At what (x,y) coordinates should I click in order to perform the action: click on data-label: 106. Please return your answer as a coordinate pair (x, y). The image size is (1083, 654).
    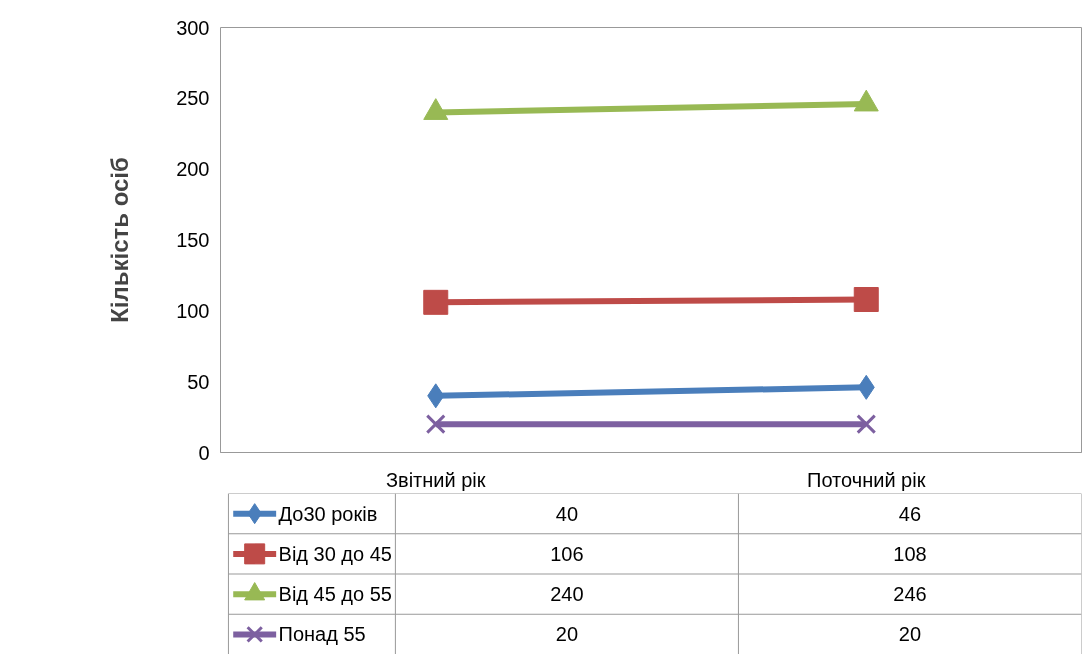
    Looking at the image, I should click on (567, 553).